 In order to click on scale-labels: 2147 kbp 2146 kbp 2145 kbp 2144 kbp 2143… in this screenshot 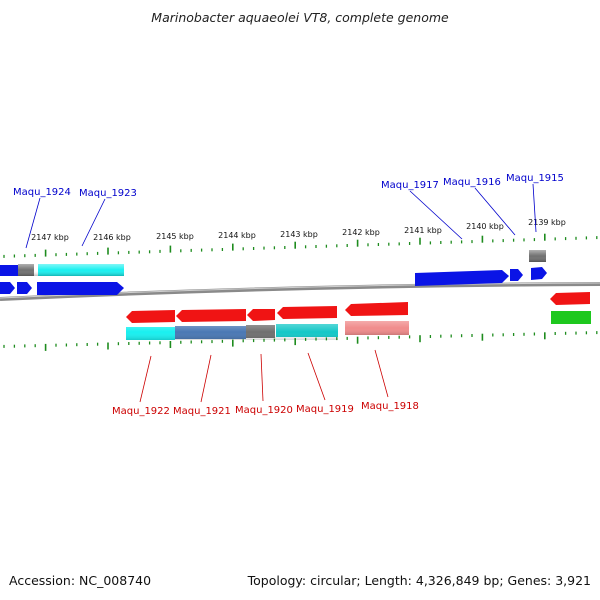, I will do `click(298, 230)`.